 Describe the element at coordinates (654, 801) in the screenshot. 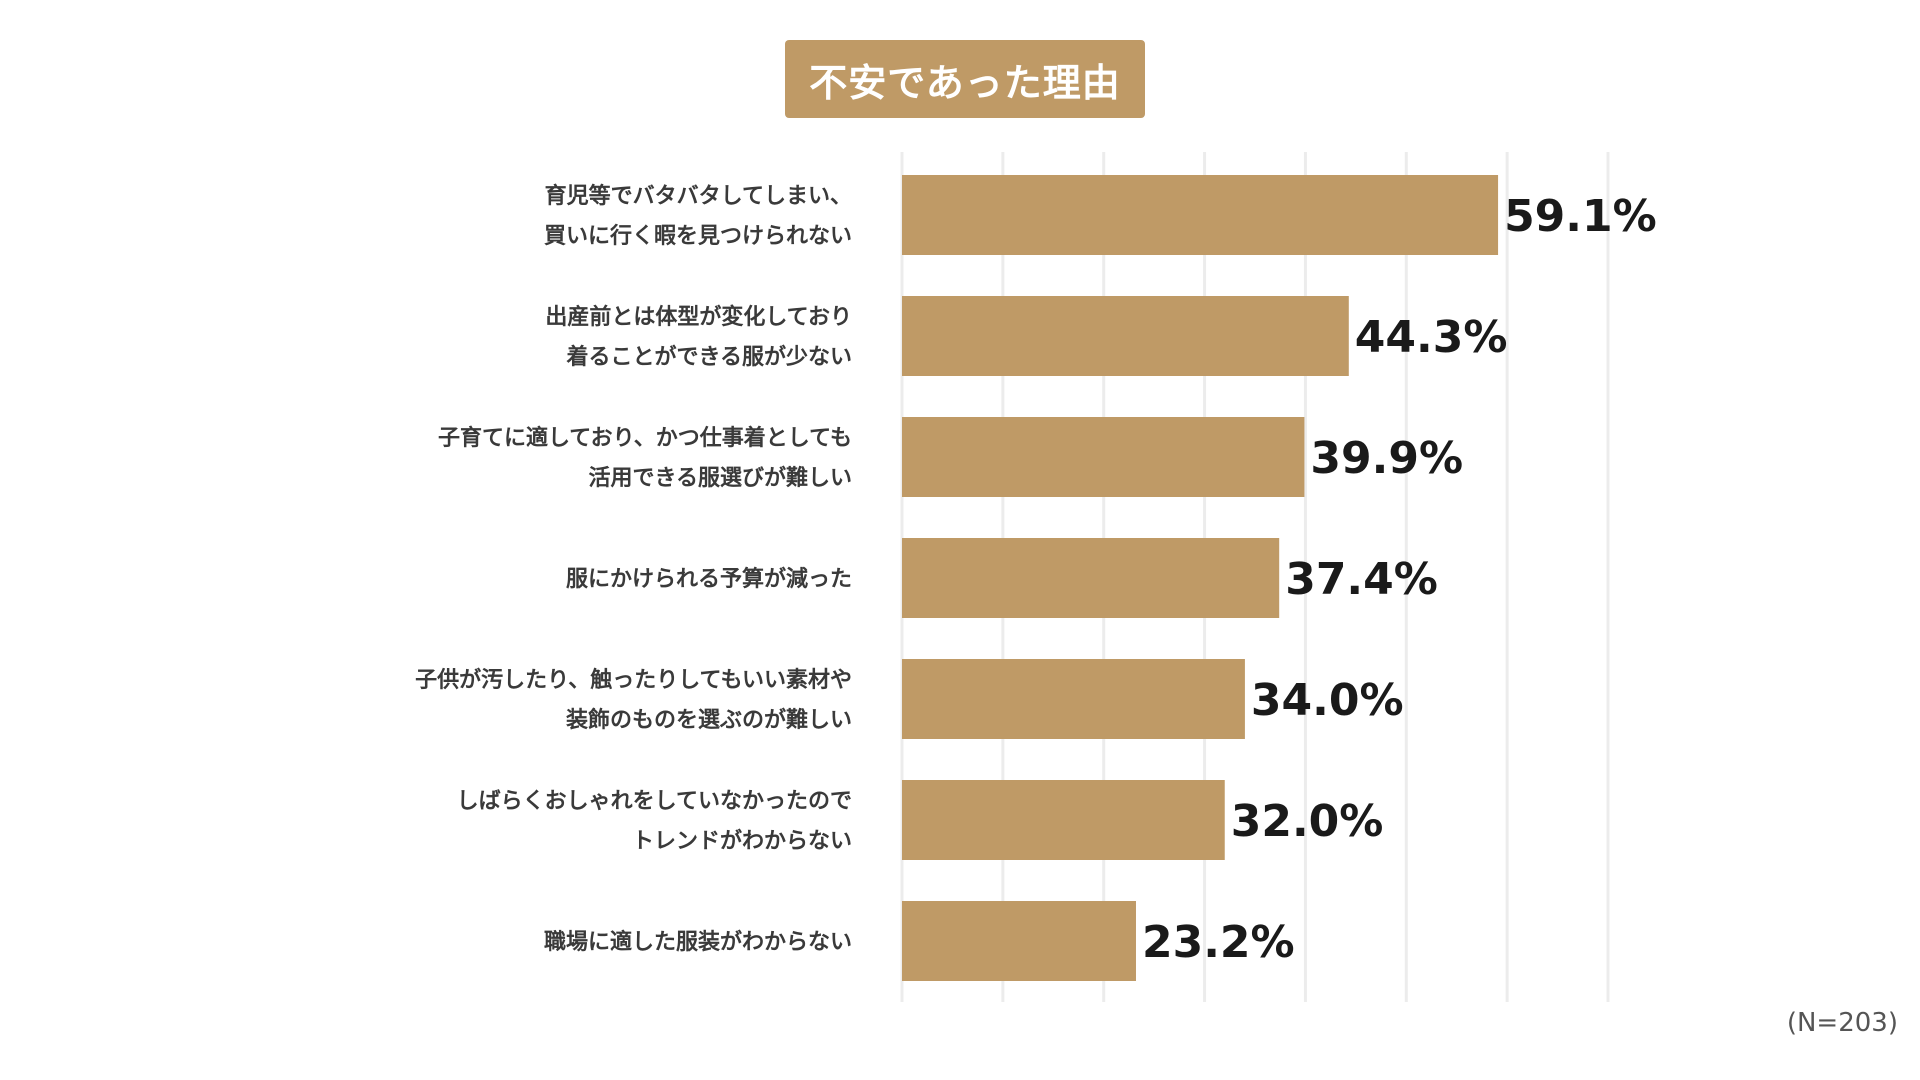

I see `category-label-6-line-1: しばらくおしゃれをしていなかったので` at that location.